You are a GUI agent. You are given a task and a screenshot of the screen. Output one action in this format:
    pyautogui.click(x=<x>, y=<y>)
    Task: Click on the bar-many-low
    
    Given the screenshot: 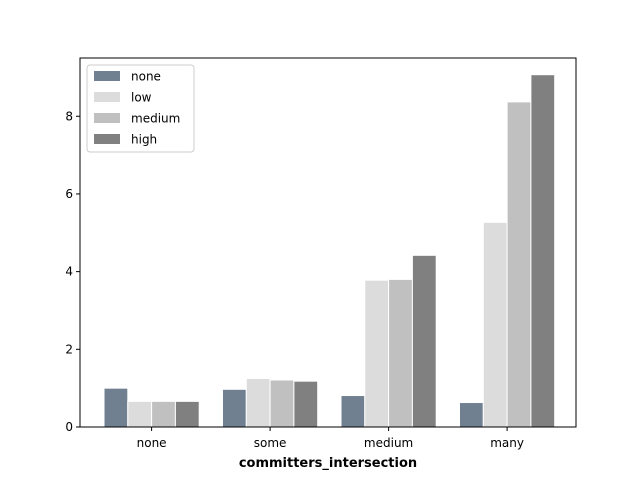 What is the action you would take?
    pyautogui.click(x=495, y=324)
    